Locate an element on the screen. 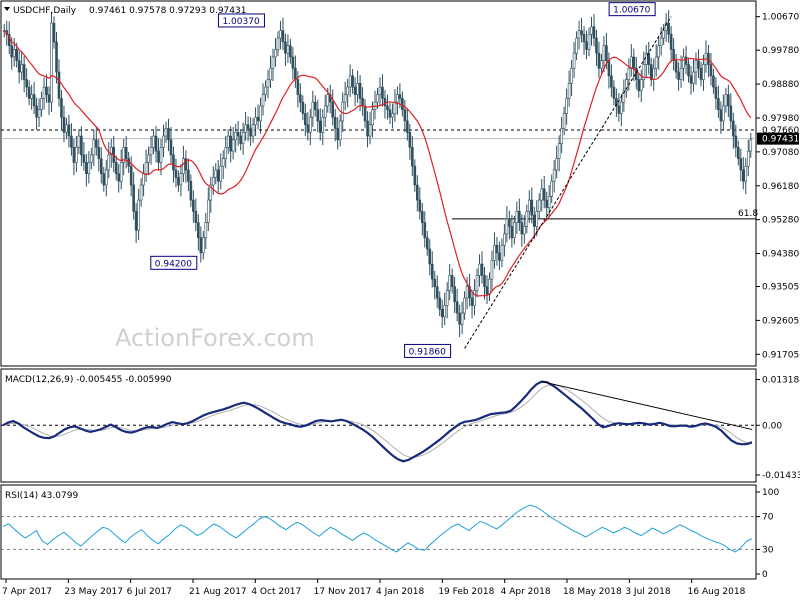  annotation-label: 0.94200 is located at coordinates (173, 264).